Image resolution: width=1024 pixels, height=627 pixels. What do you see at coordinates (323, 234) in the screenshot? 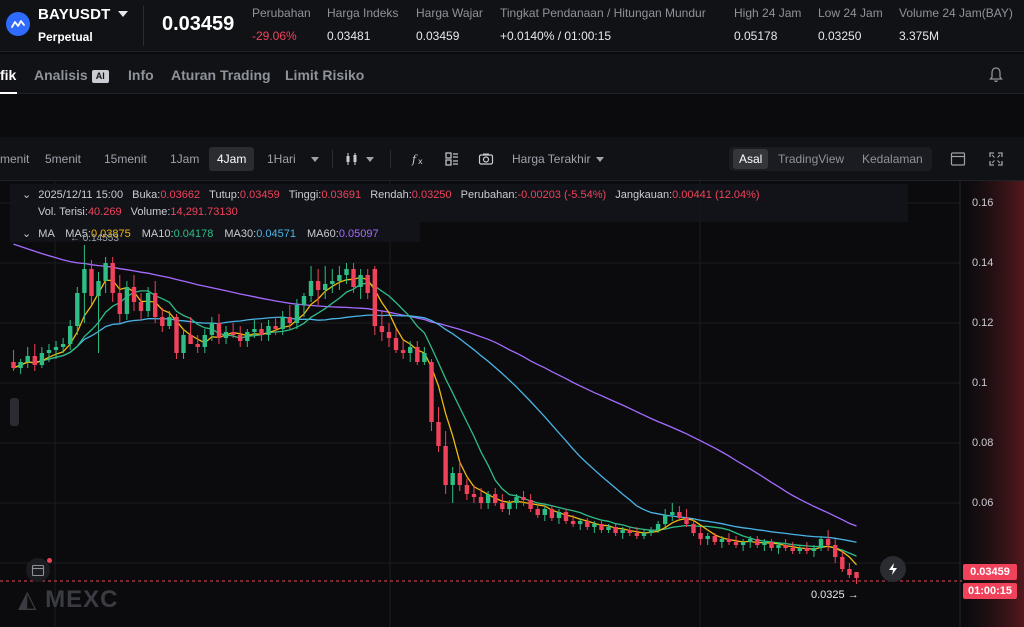
I see `ma60-label: MA60:` at bounding box center [323, 234].